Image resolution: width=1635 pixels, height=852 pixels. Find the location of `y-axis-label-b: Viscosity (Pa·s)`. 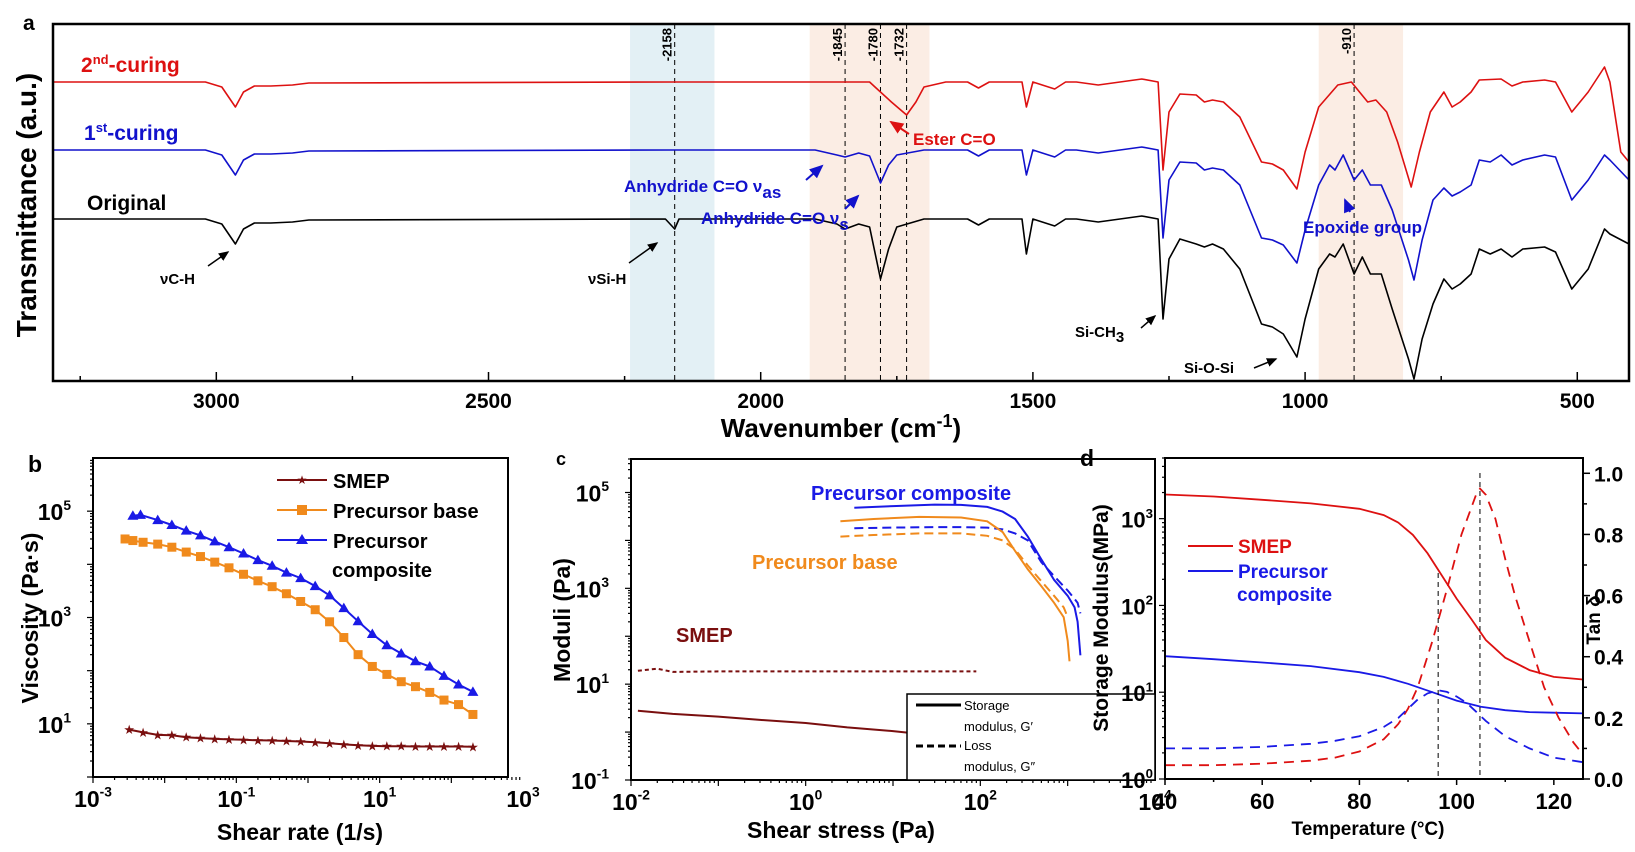

y-axis-label-b: Viscosity (Pa·s) is located at coordinates (30, 618).